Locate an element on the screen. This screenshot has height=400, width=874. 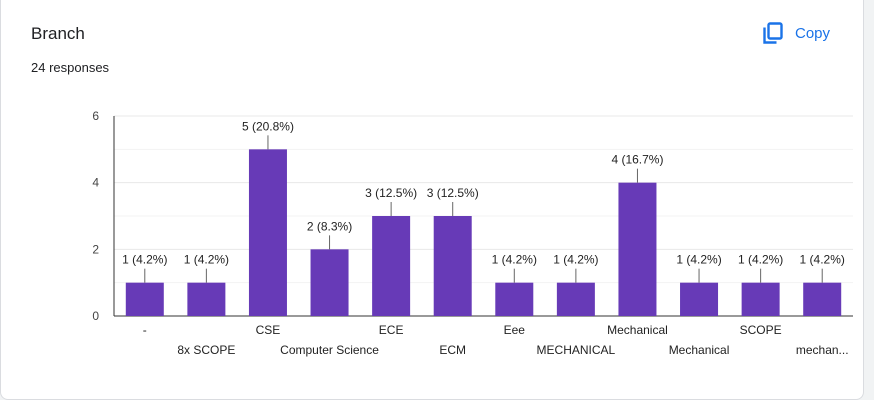
x-tick-label: SCOPE is located at coordinates (761, 330).